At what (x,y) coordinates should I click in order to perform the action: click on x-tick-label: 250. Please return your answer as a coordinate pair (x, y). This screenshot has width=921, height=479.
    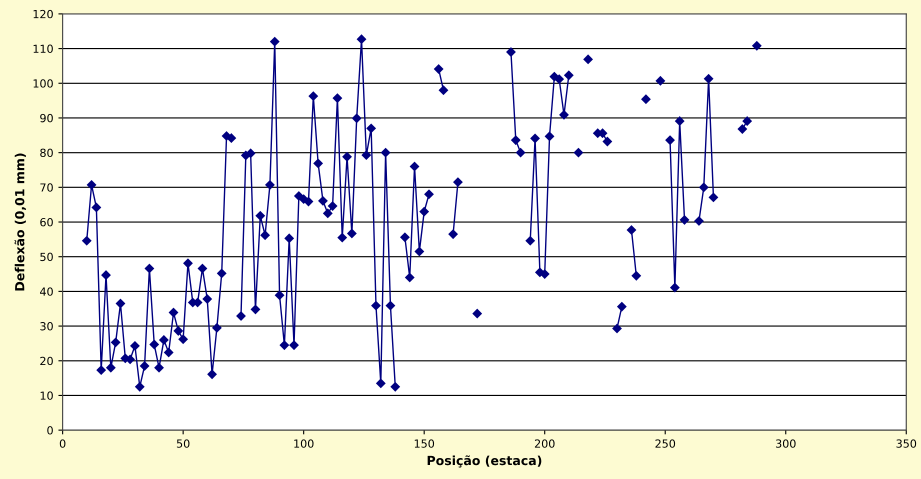
    Looking at the image, I should click on (665, 443).